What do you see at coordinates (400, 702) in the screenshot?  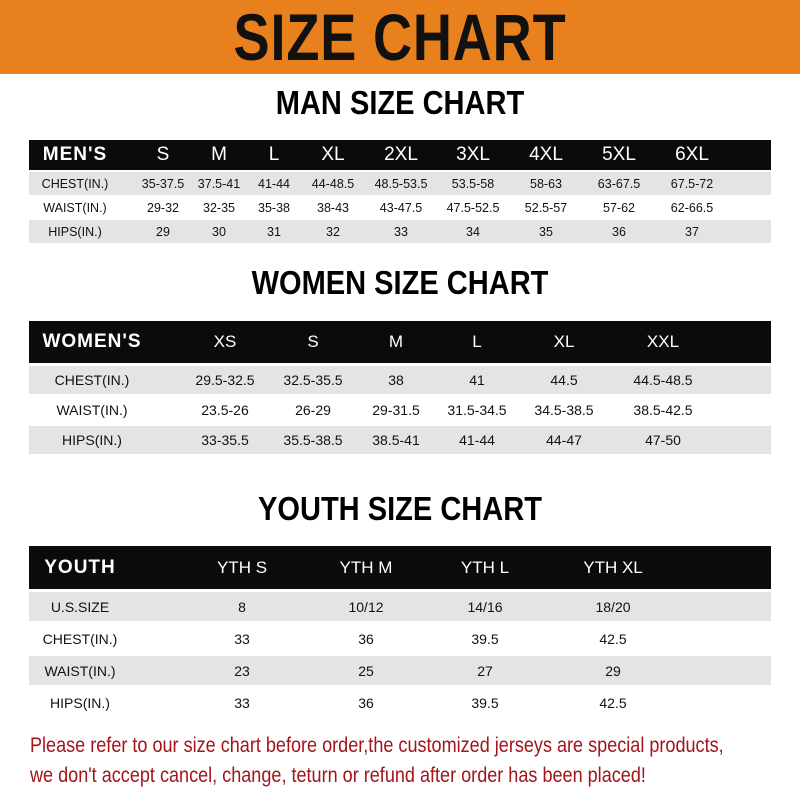 I see `table-row: HIPS(IN.) 33 36 39.5 42.5` at bounding box center [400, 702].